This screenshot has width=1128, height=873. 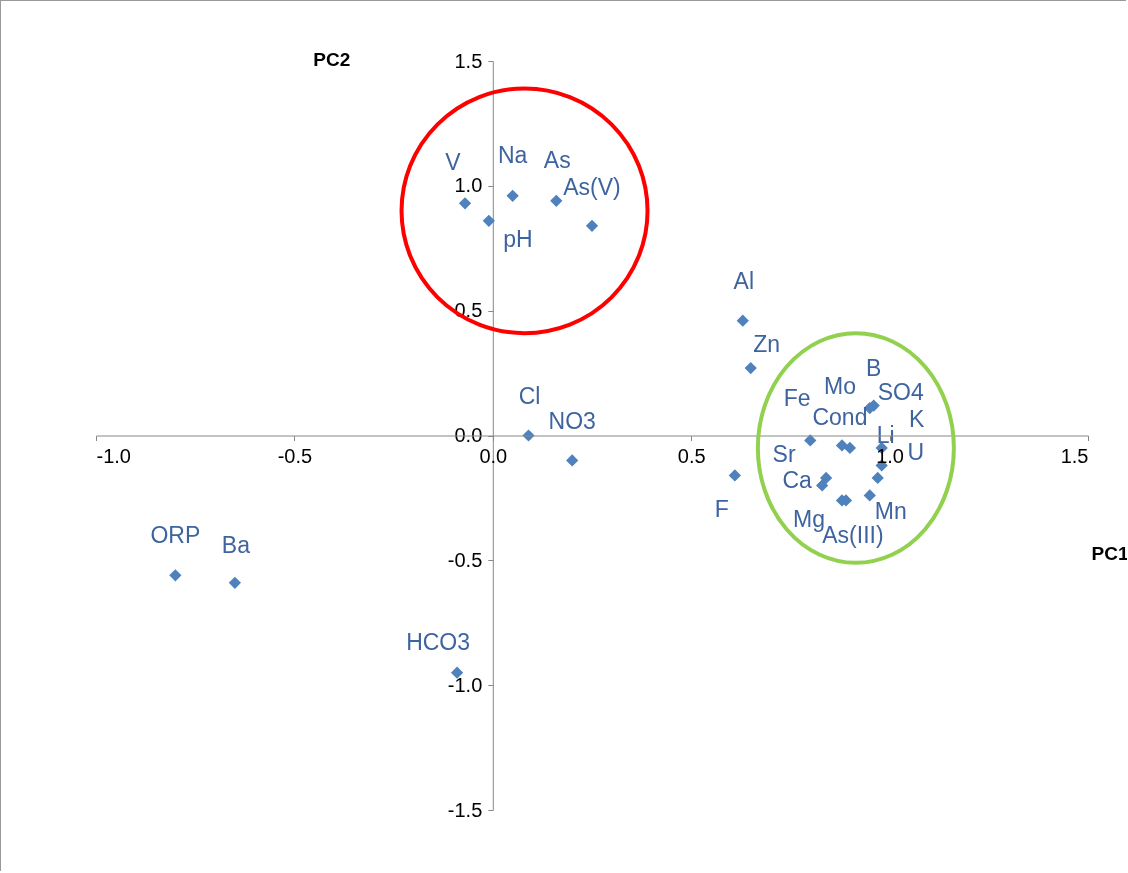 What do you see at coordinates (175, 535) in the screenshot?
I see `annotation: ORP` at bounding box center [175, 535].